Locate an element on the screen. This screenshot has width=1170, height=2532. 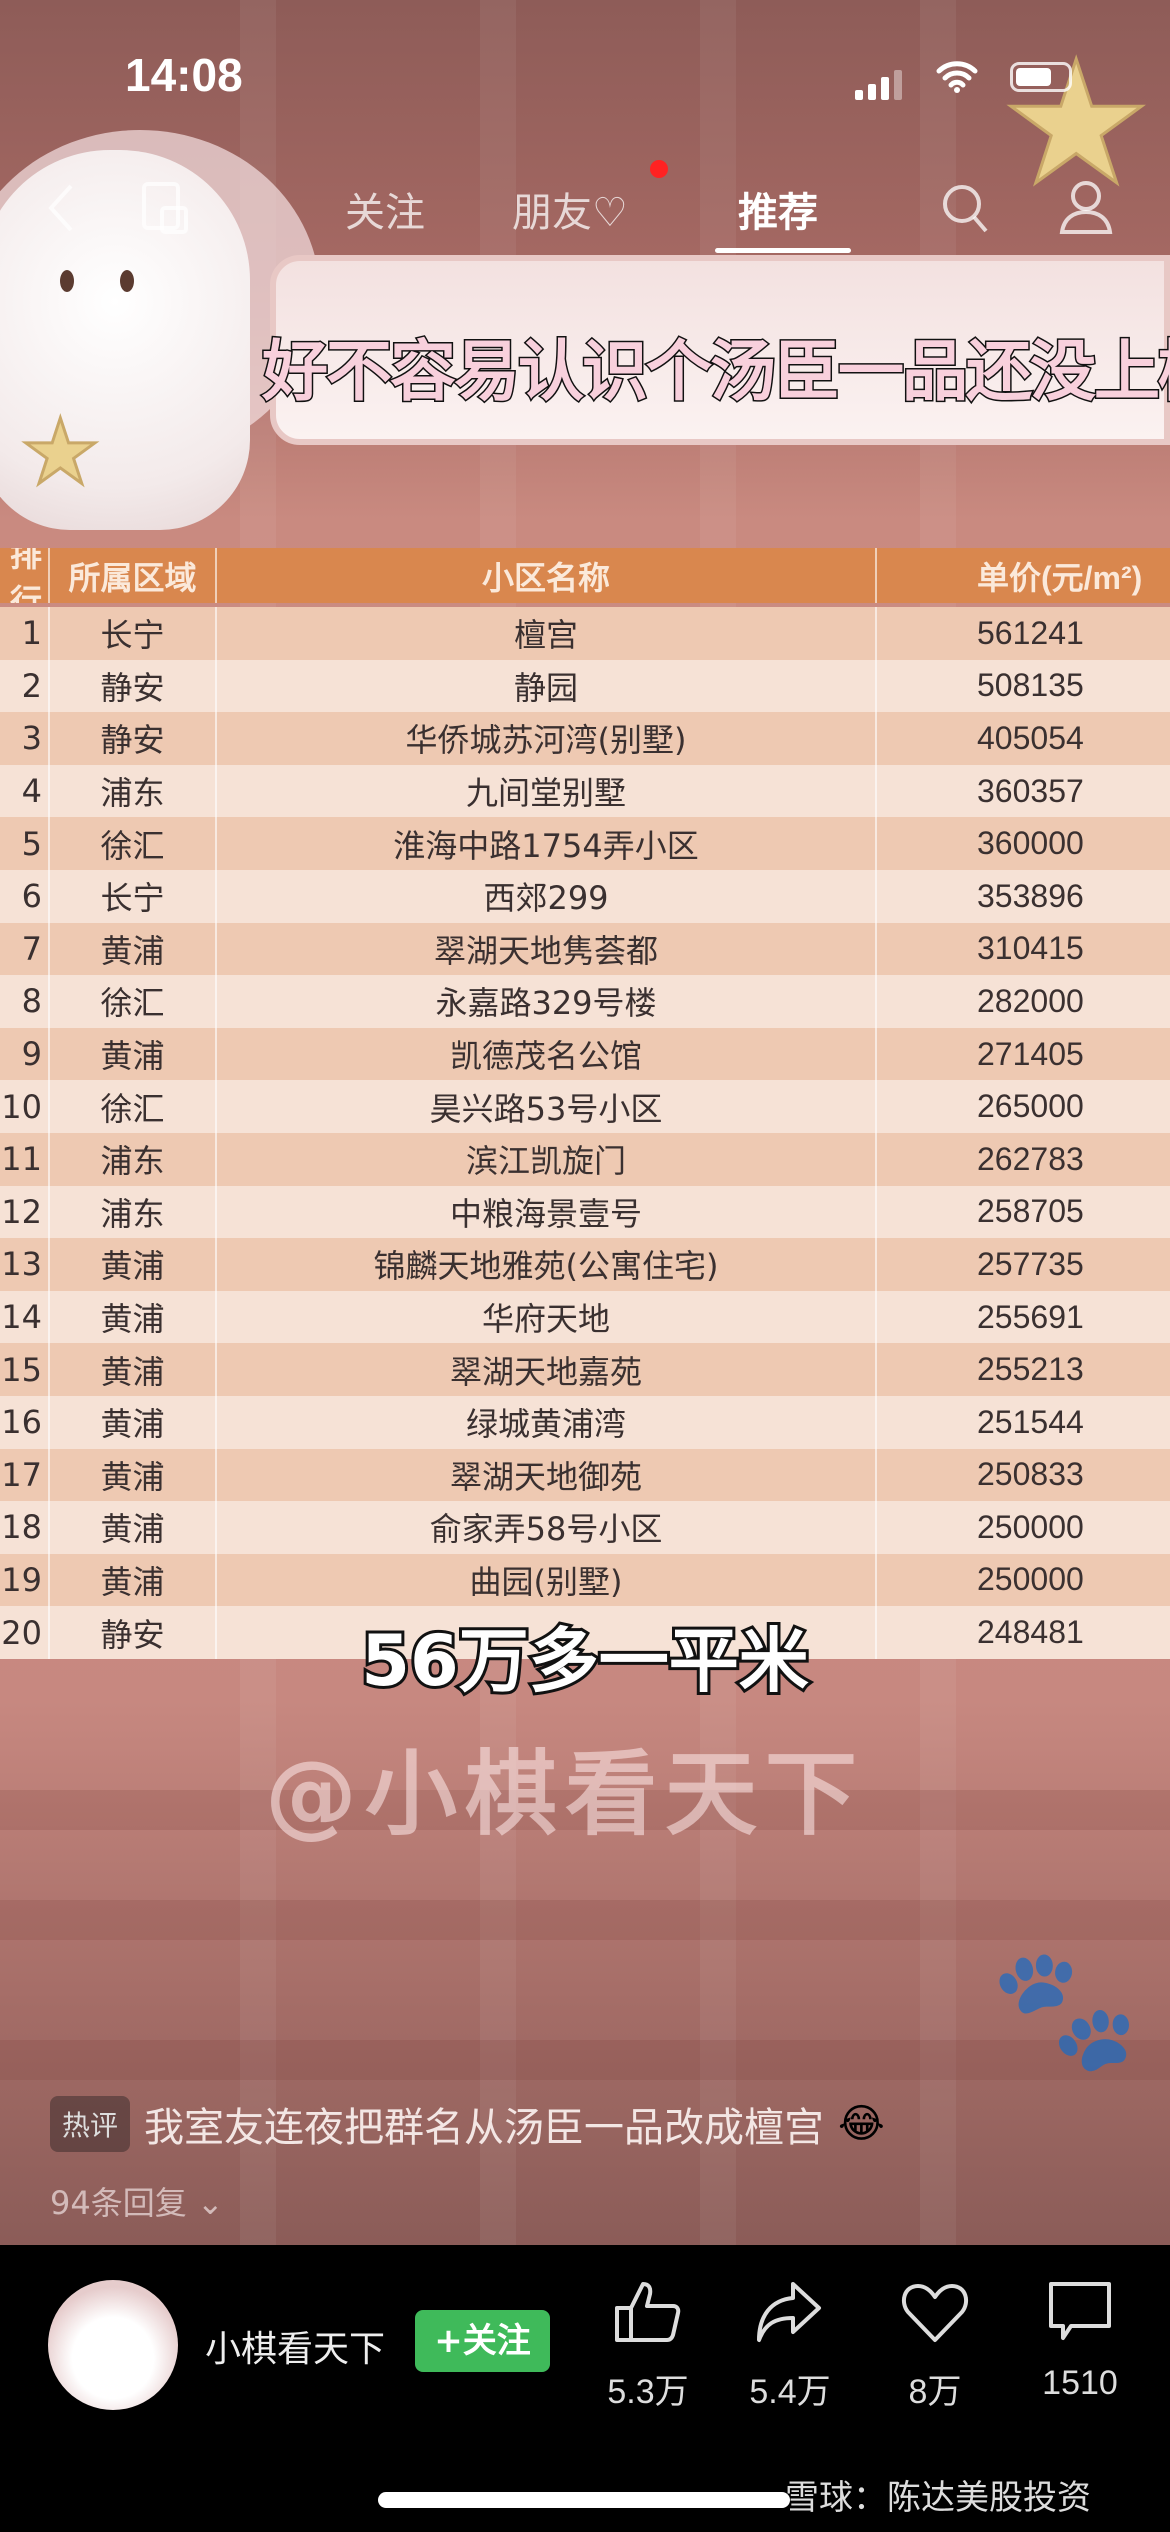
author-avatar is located at coordinates (113, 2345).